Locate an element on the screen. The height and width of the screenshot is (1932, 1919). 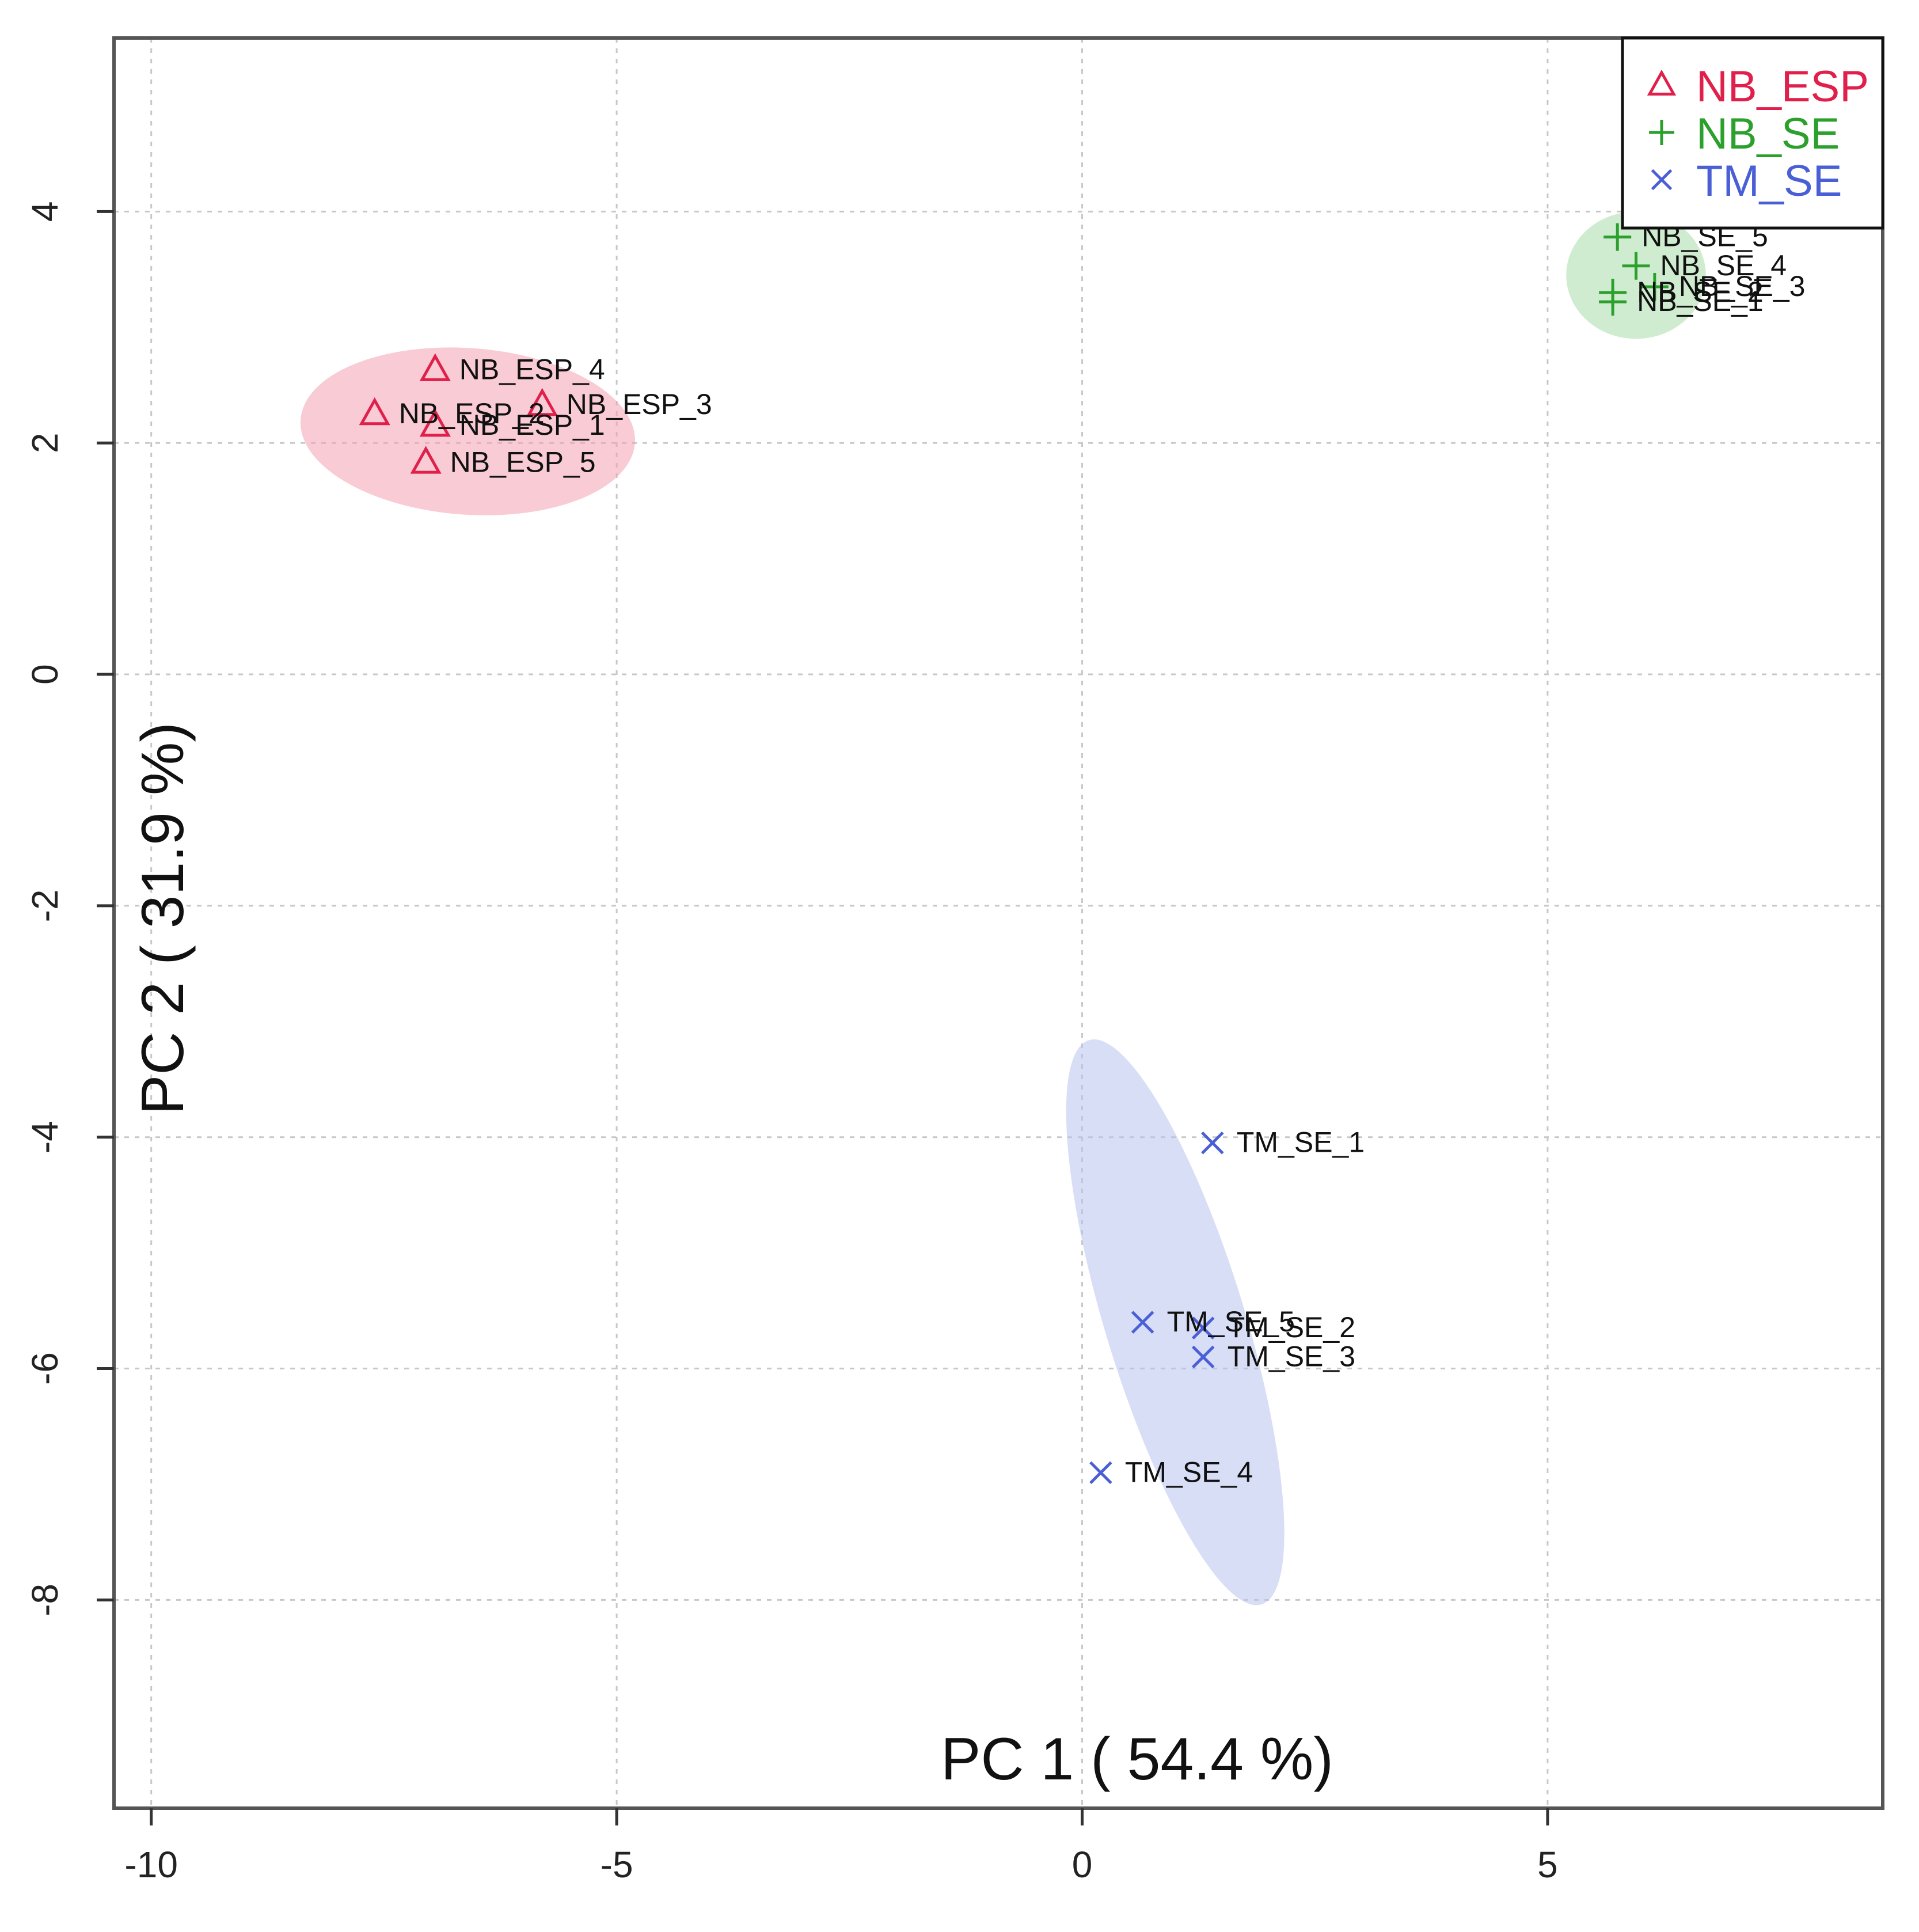
point-label: TM_SE_4 is located at coordinates (1189, 1472).